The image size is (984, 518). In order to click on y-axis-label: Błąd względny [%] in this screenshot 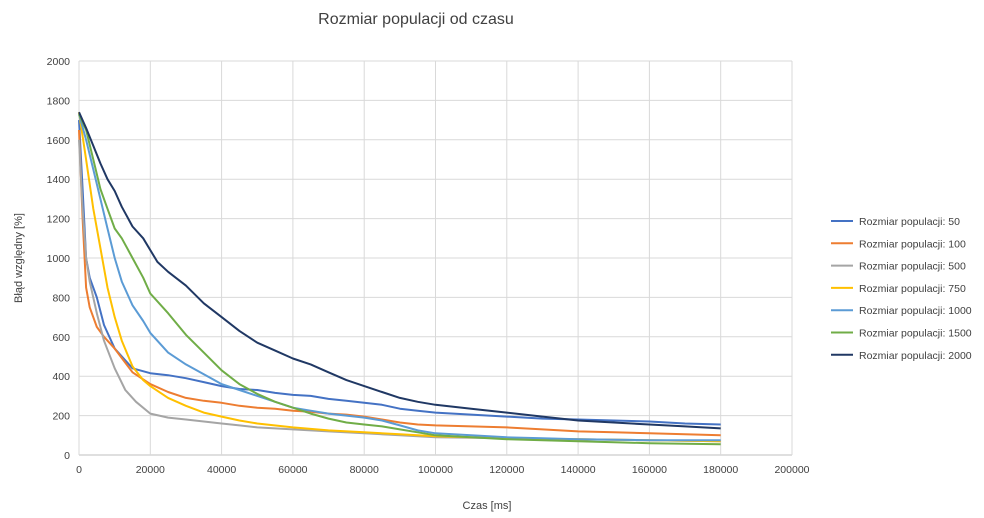, I will do `click(19, 258)`.